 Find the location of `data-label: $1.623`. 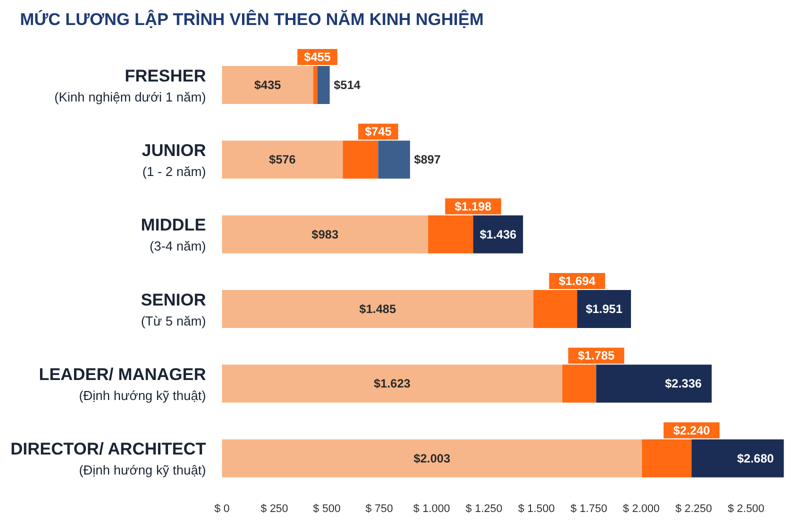

data-label: $1.623 is located at coordinates (392, 383).